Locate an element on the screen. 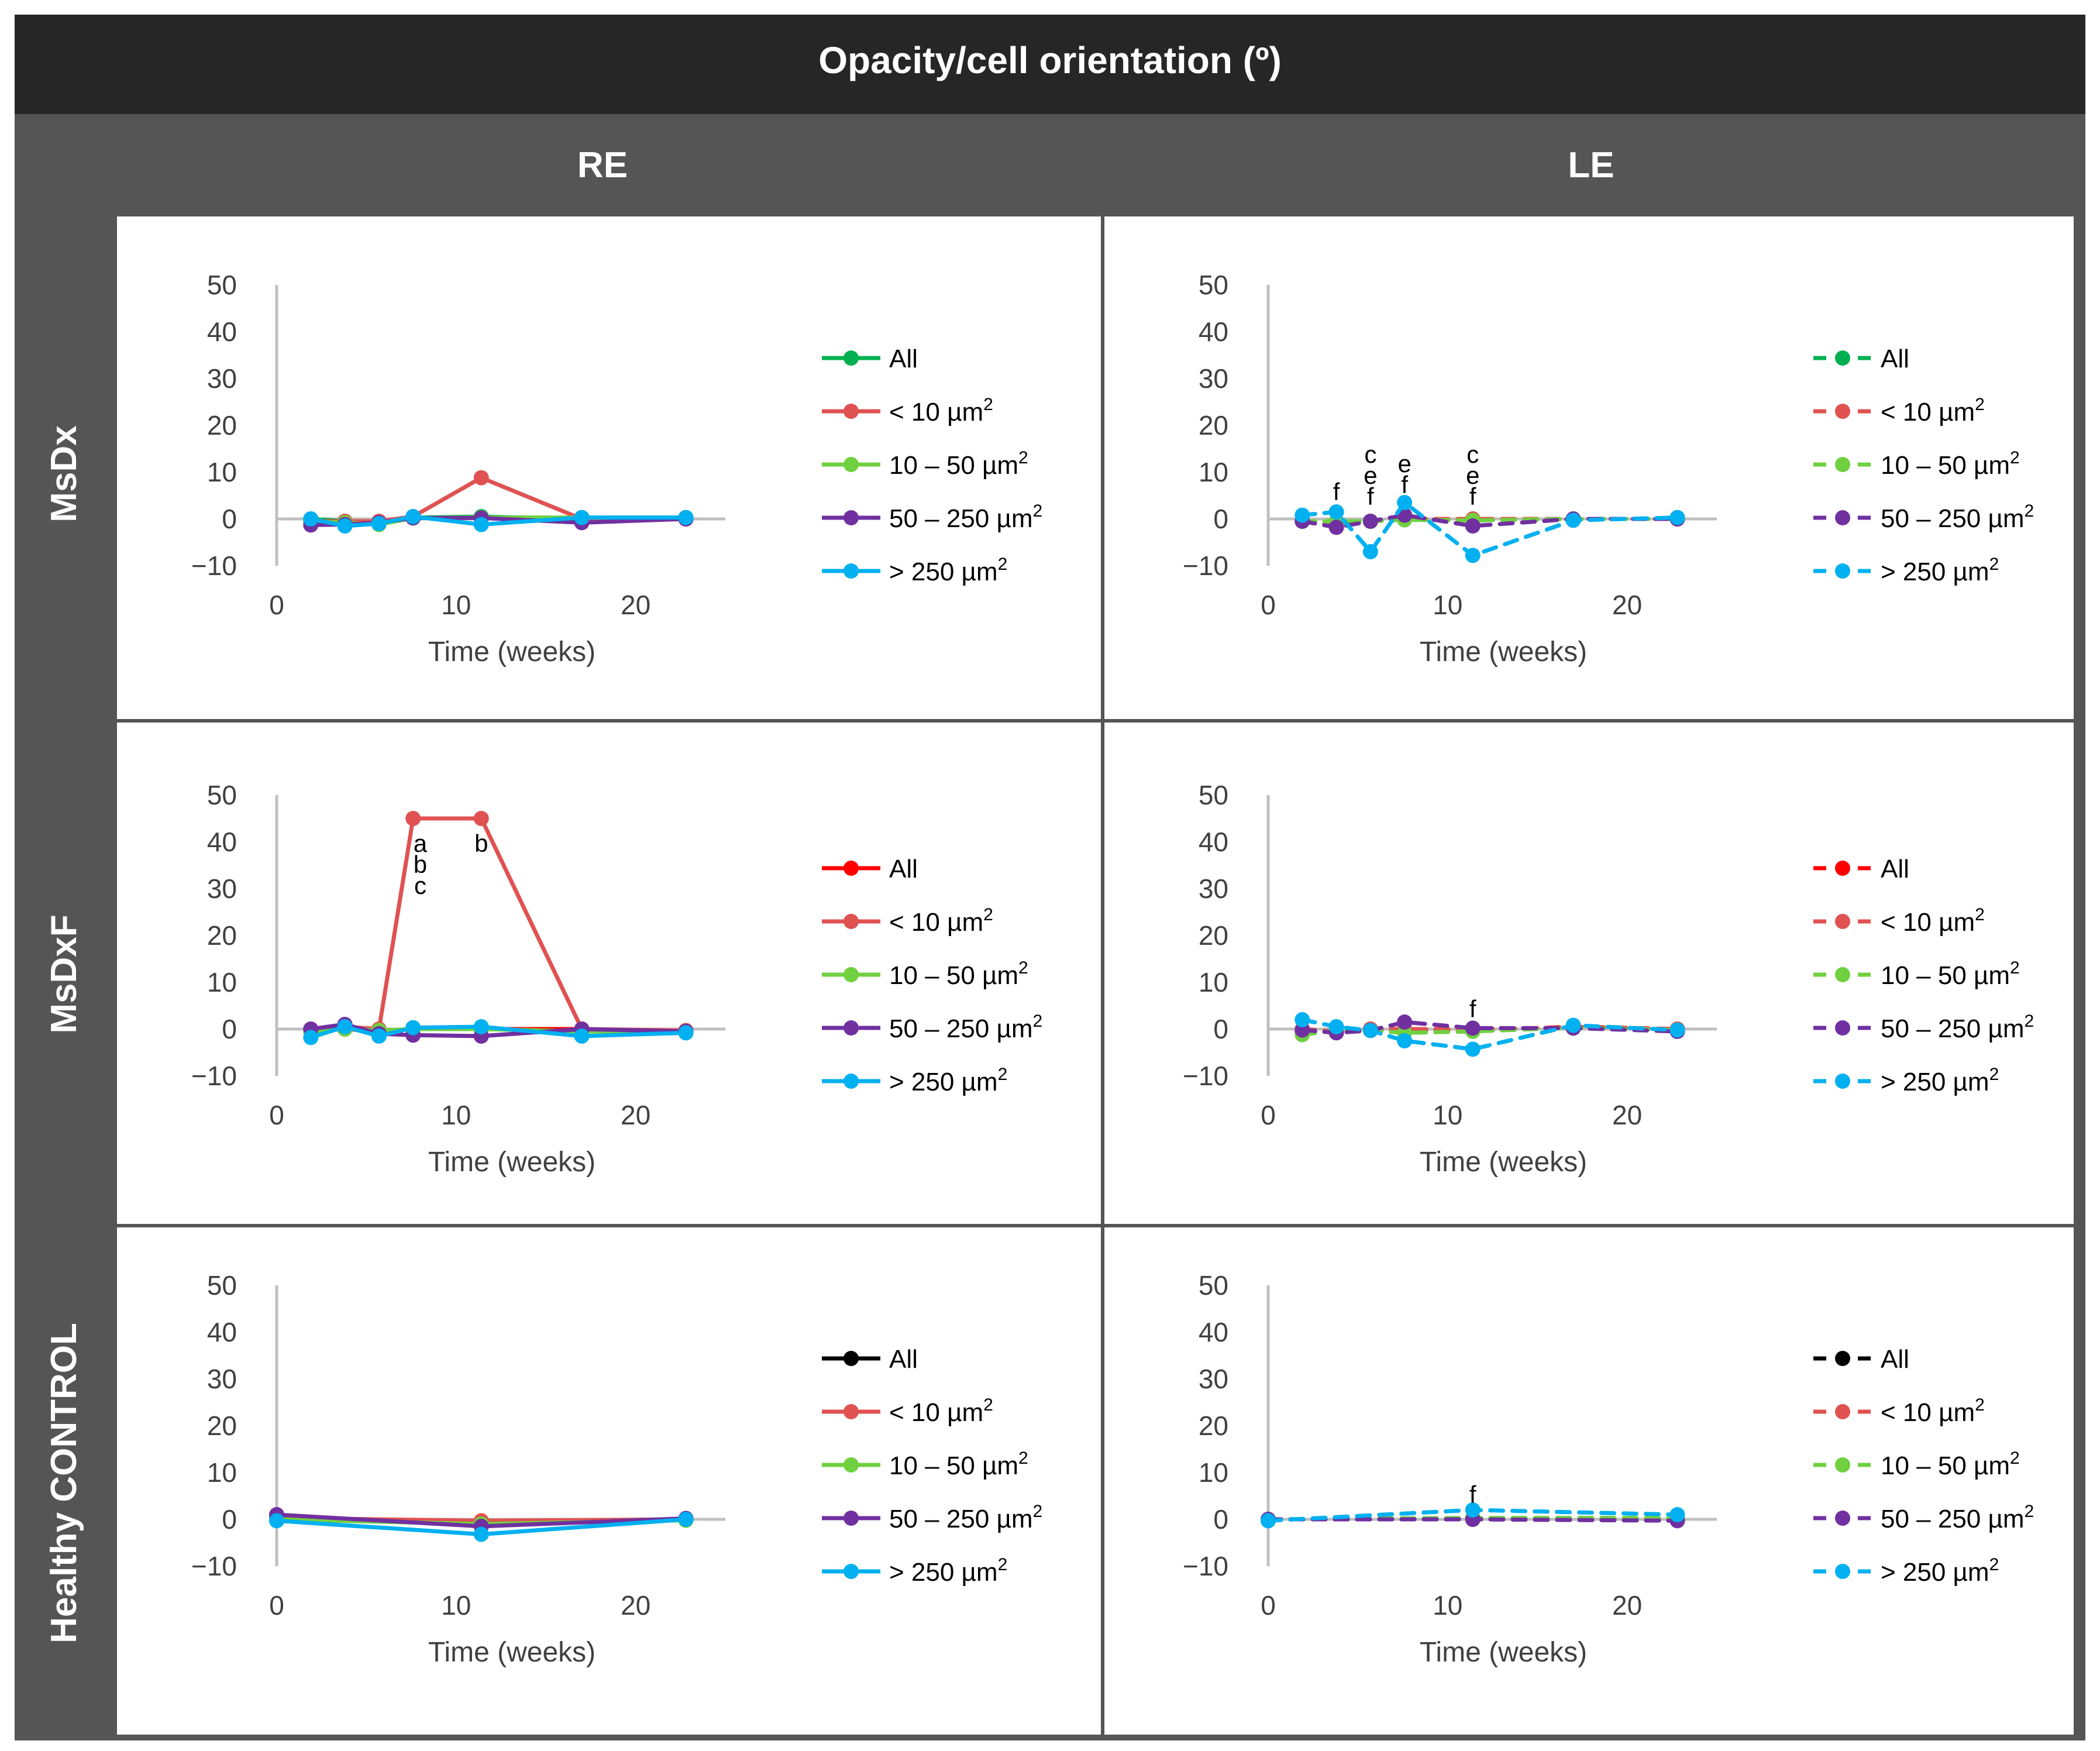 The image size is (2100, 1751). significance-letter: c is located at coordinates (1370, 454).